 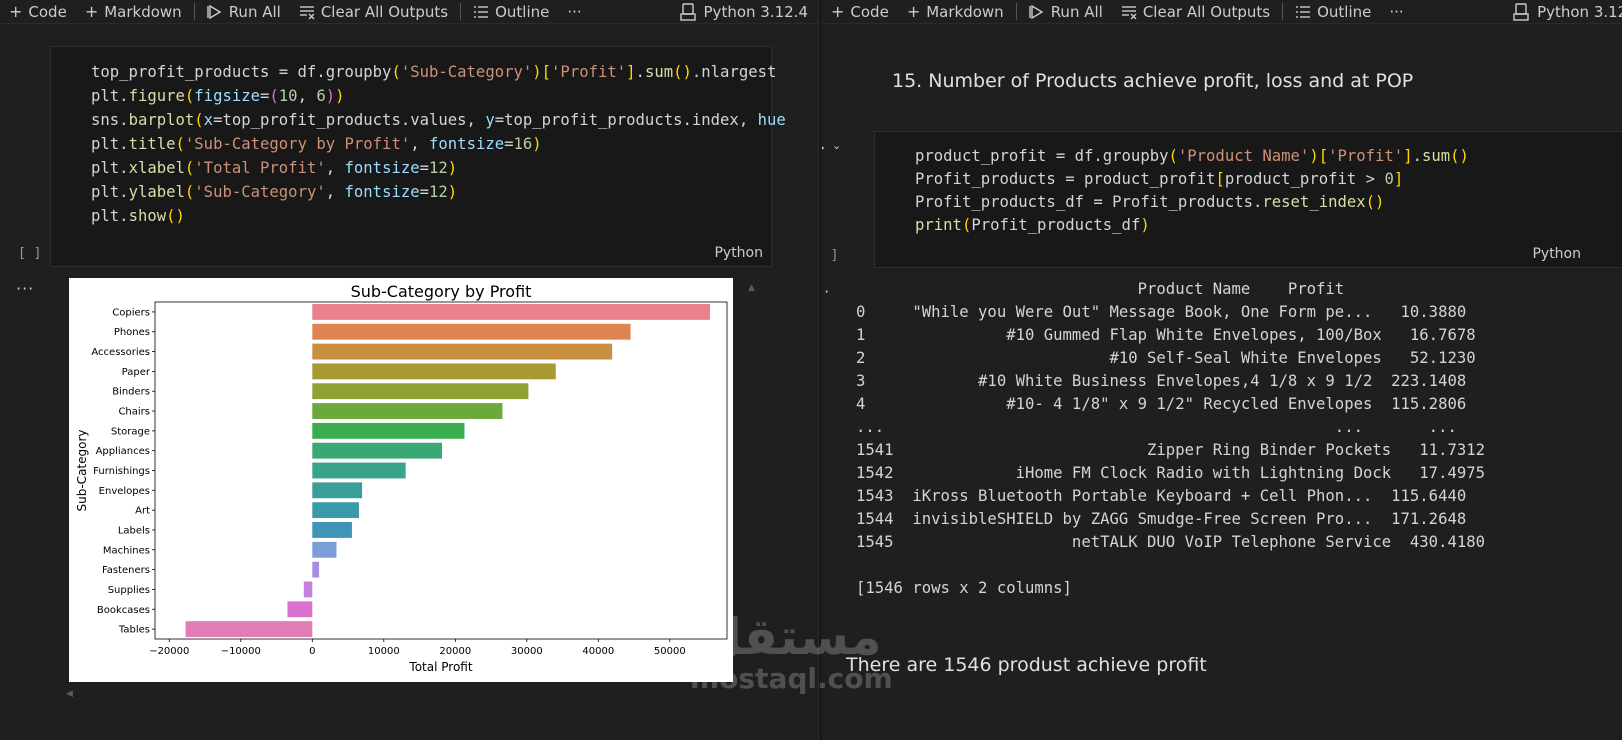 What do you see at coordinates (241, 651) in the screenshot?
I see `x-tick-label: −10000` at bounding box center [241, 651].